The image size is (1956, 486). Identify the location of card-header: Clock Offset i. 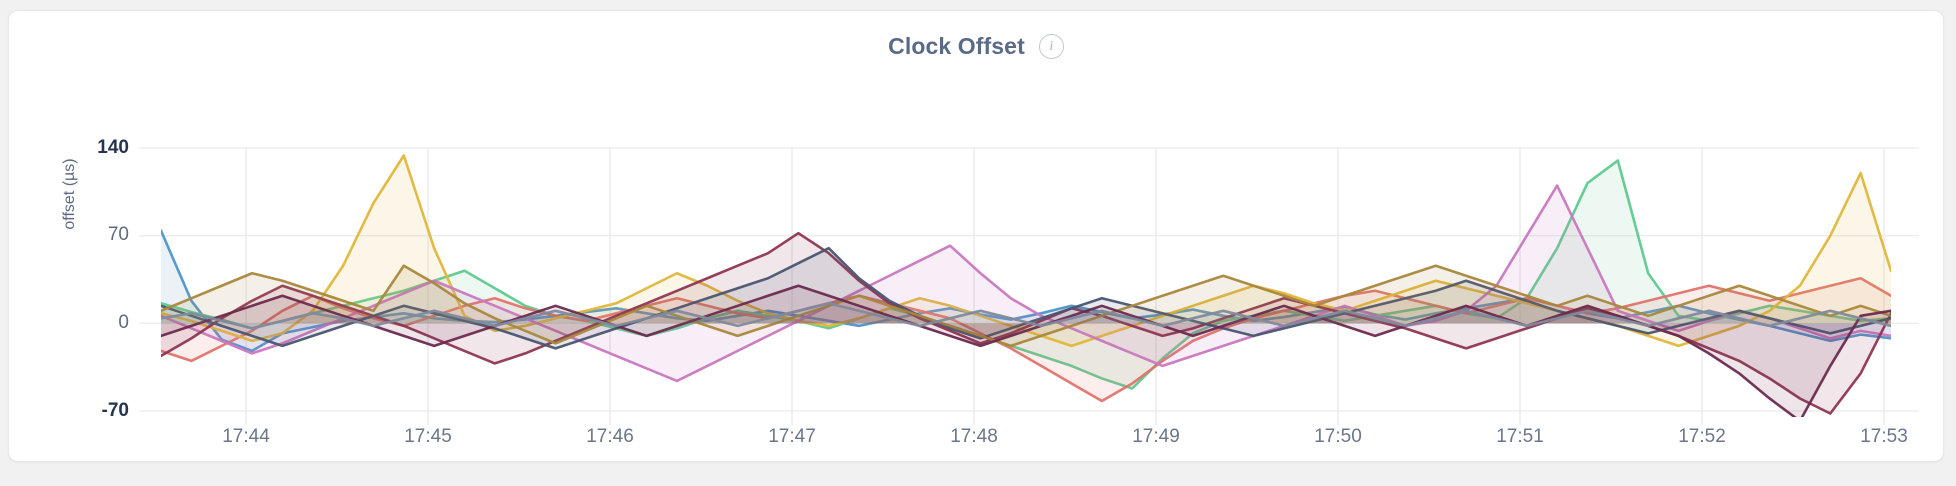
(976, 46).